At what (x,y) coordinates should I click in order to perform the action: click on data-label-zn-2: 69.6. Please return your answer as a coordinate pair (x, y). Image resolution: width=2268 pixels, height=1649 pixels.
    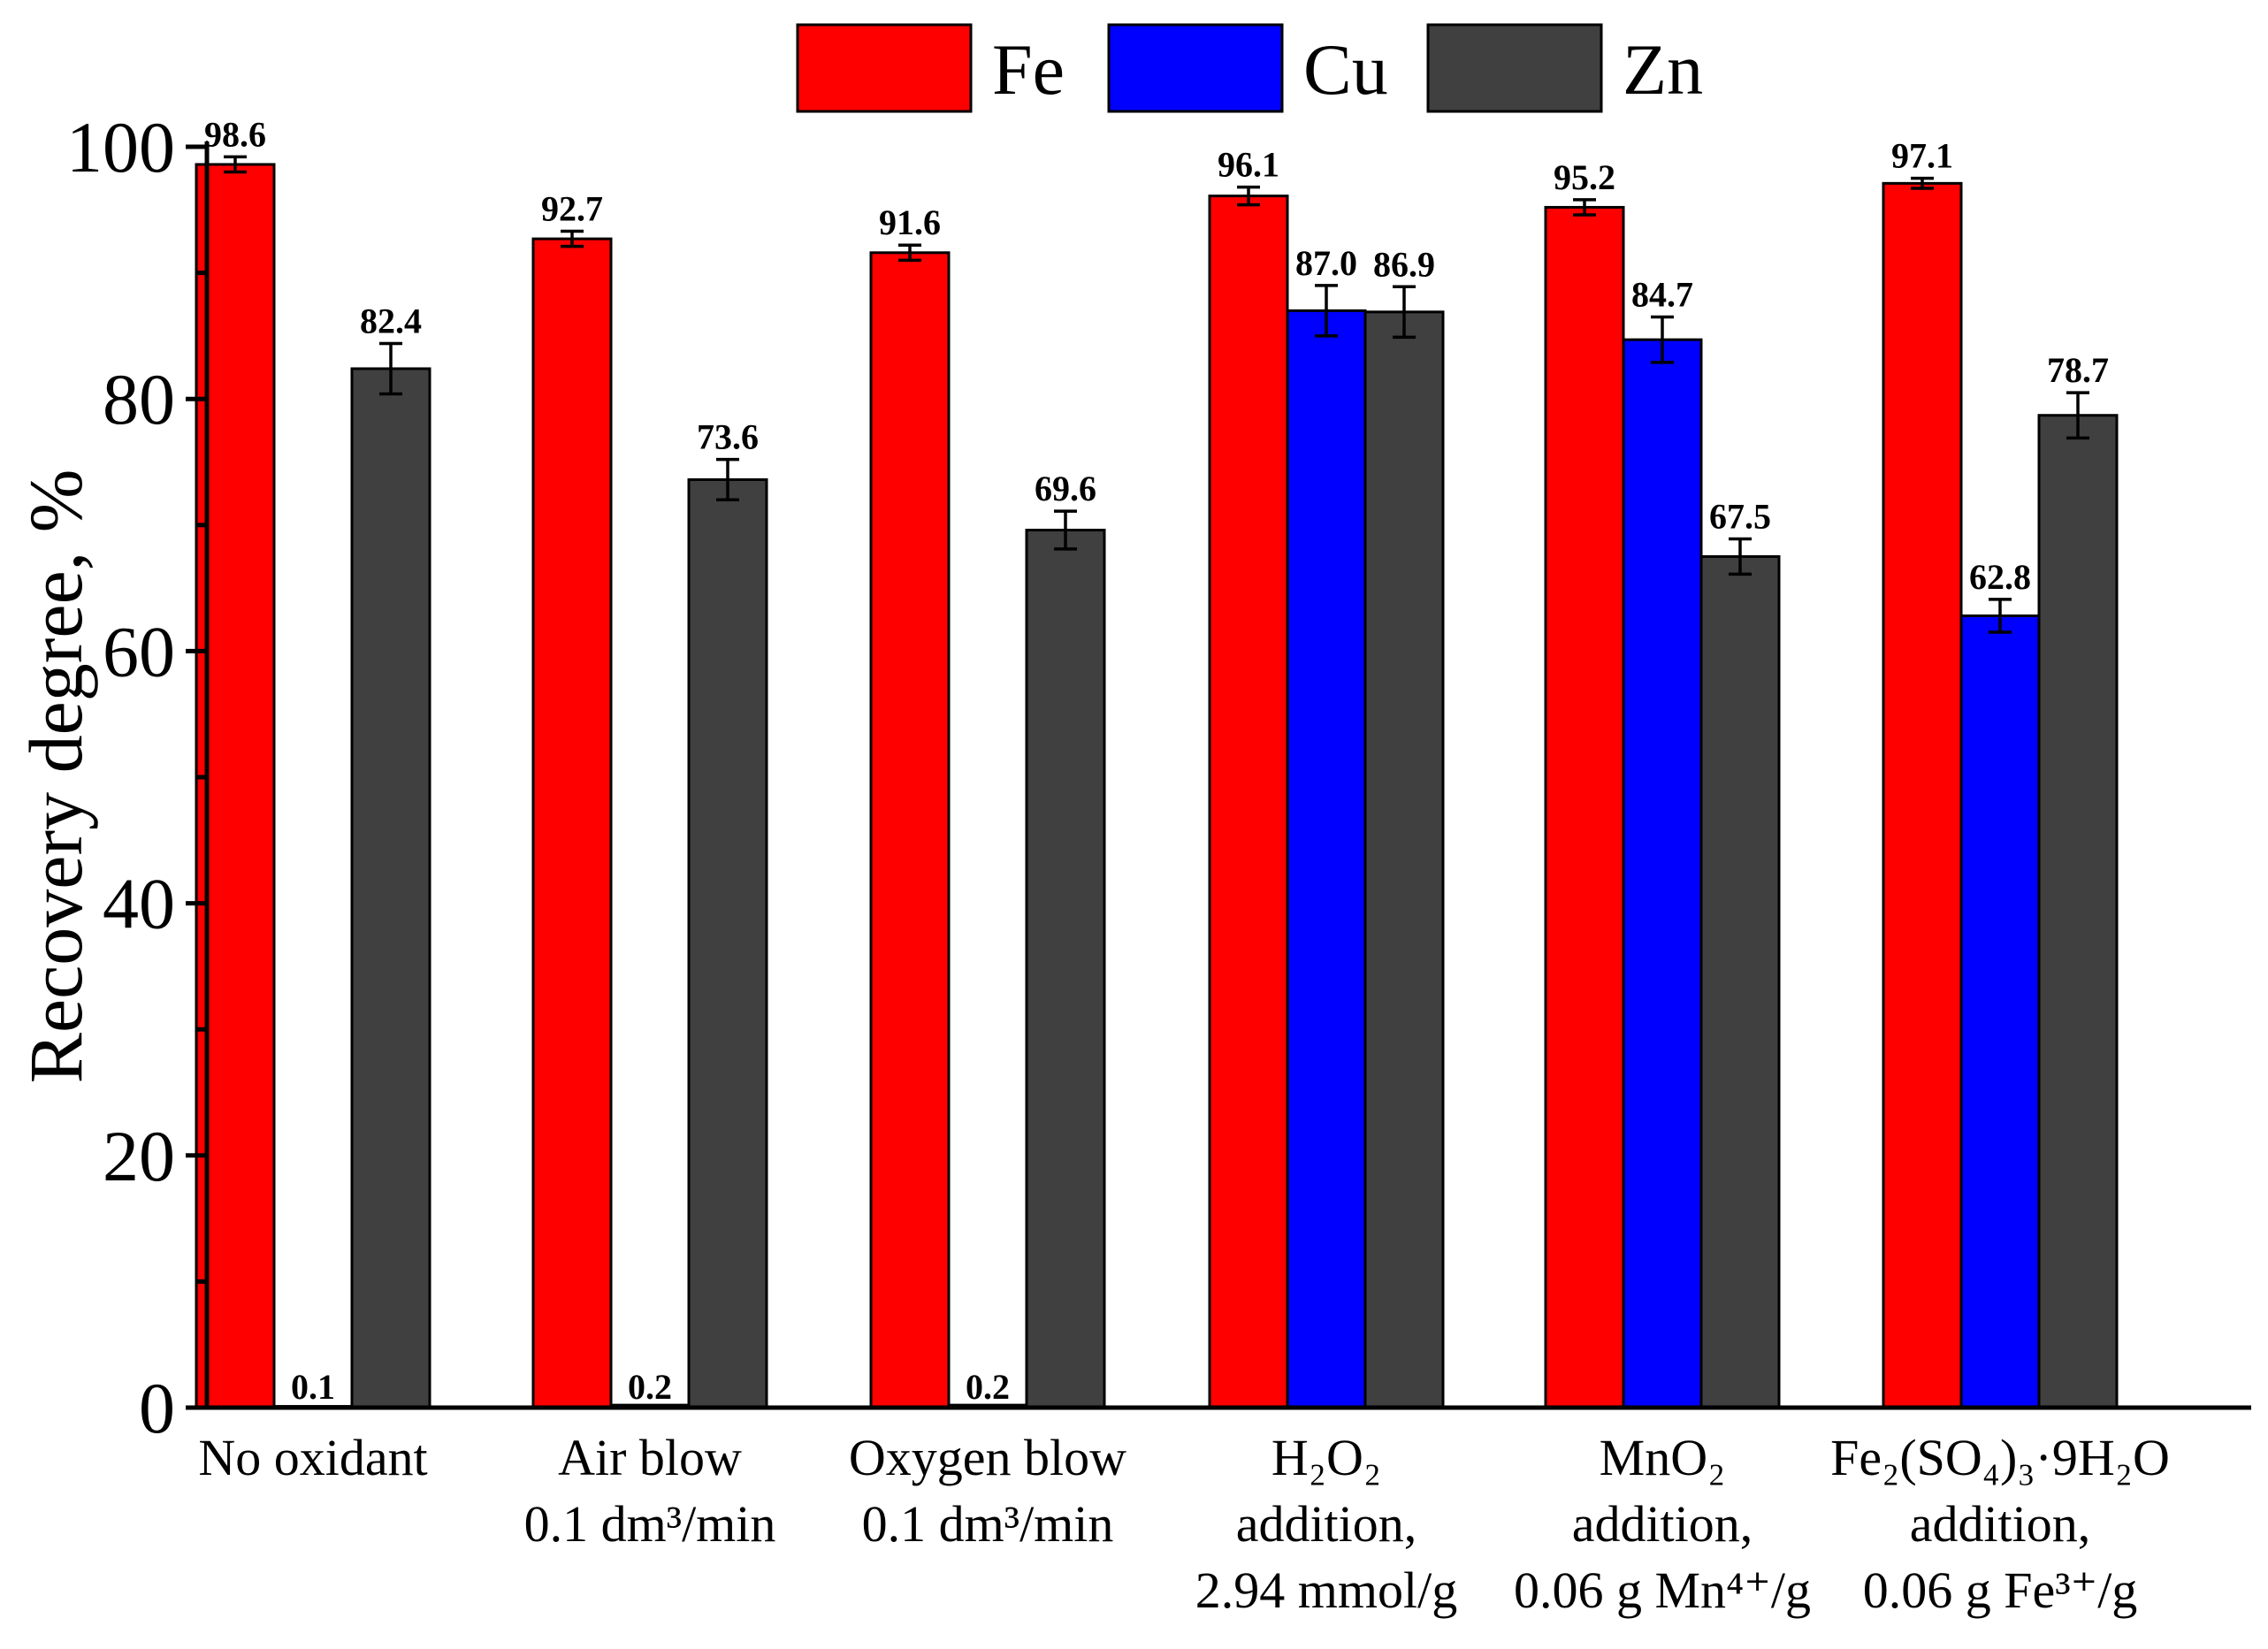
    Looking at the image, I should click on (1065, 488).